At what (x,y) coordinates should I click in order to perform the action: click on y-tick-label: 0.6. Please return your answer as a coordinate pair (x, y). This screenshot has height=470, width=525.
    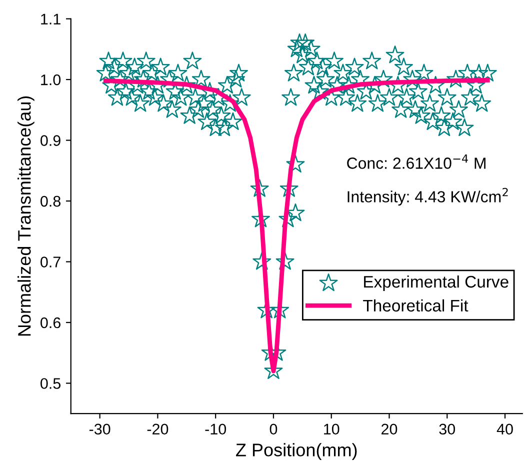
    Looking at the image, I should click on (50, 322).